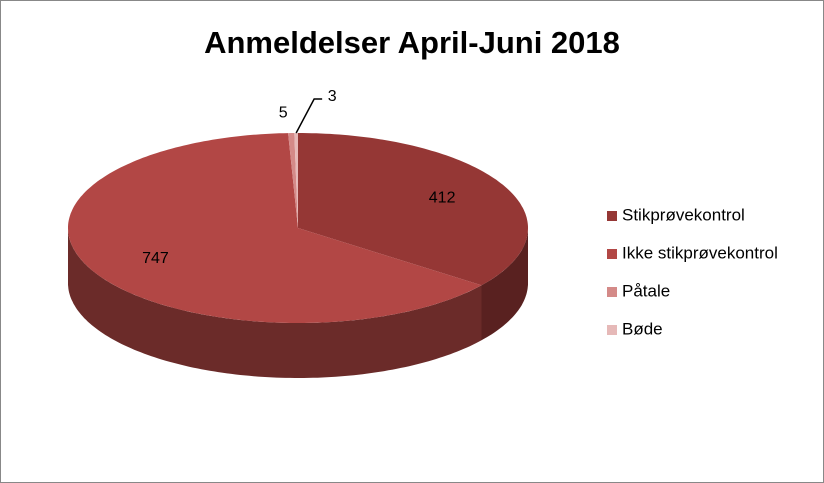 The width and height of the screenshot is (824, 483). I want to click on legend-label: Påtale, so click(646, 290).